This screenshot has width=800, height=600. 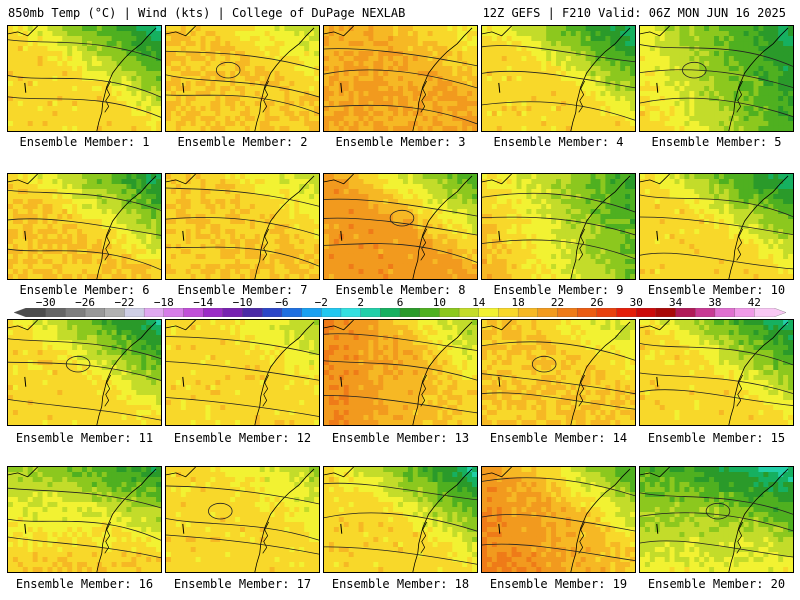 What do you see at coordinates (360, 302) in the screenshot?
I see `colorbar-tick-label: 2` at bounding box center [360, 302].